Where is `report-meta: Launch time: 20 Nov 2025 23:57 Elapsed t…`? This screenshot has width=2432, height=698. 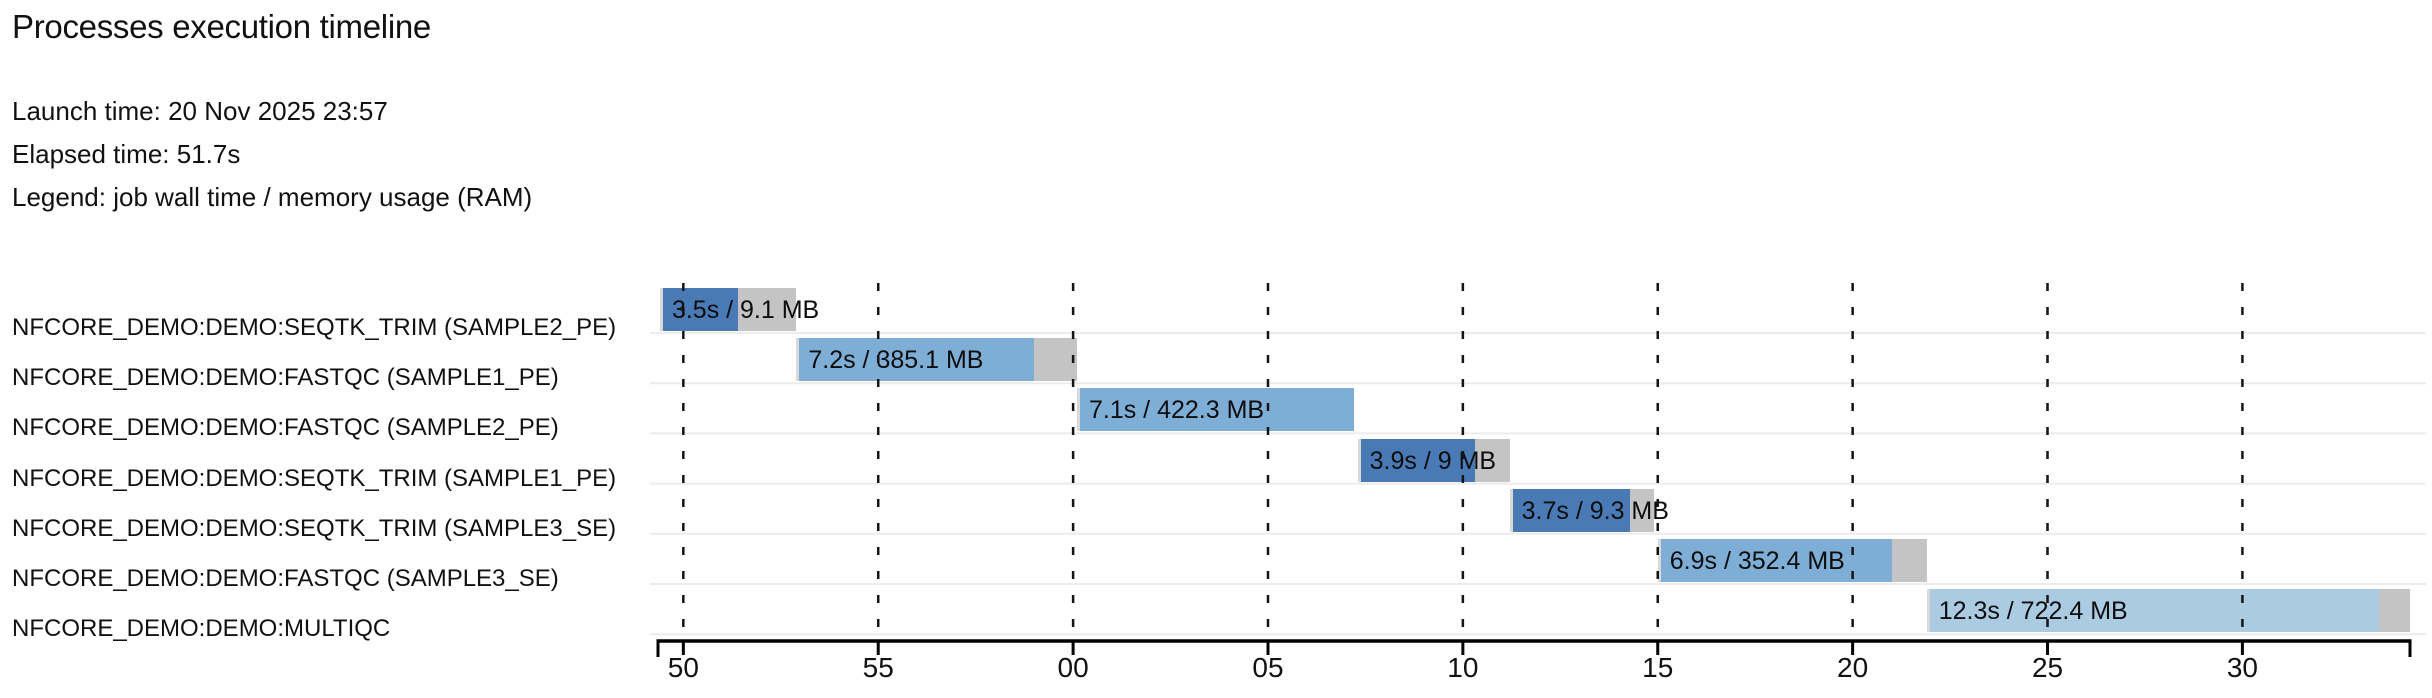 report-meta: Launch time: 20 Nov 2025 23:57 Elapsed t… is located at coordinates (272, 154).